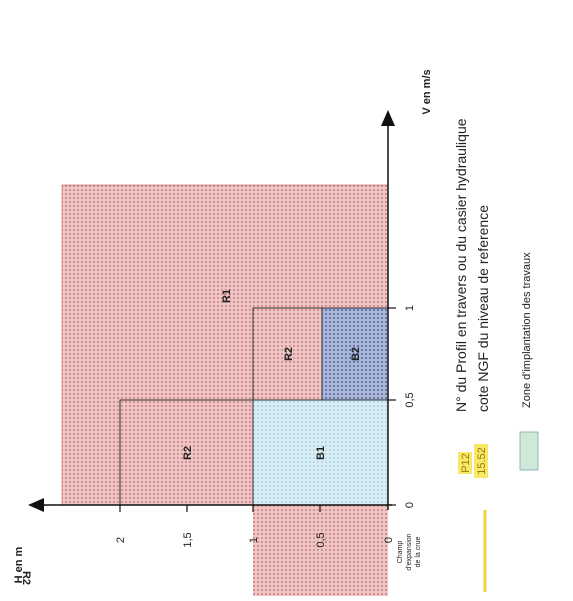 The width and height of the screenshot is (573, 601). Describe the element at coordinates (320, 550) in the screenshot. I see `region-r2-flood` at that location.